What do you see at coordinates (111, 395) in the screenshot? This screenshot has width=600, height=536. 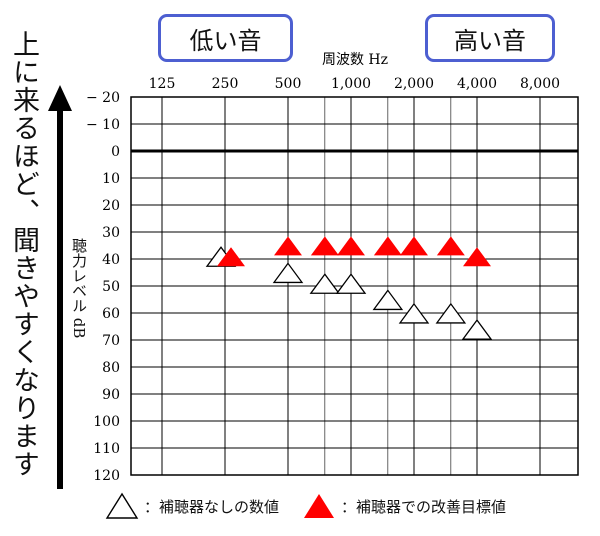 I see `y-tick-label: 90` at bounding box center [111, 395].